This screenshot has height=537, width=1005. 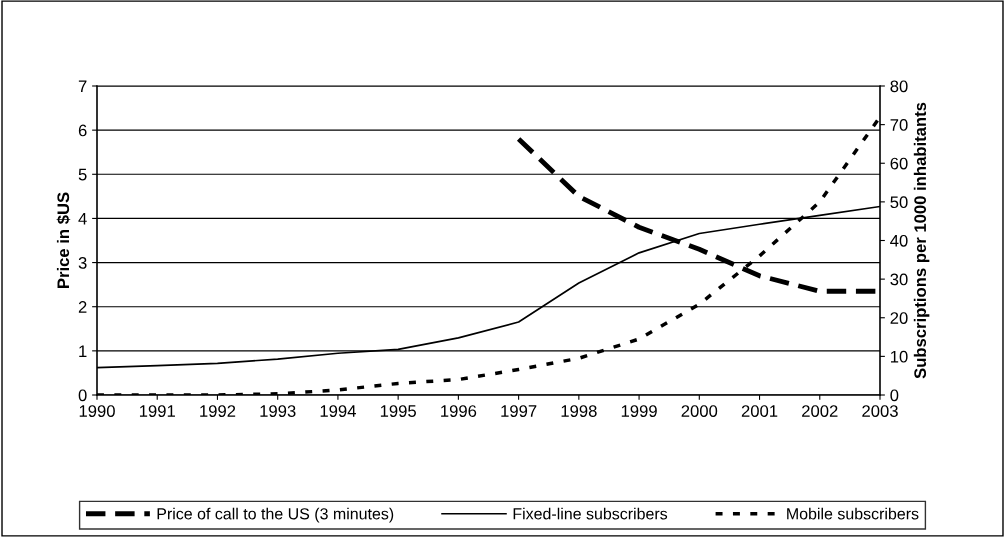 What do you see at coordinates (880, 411) in the screenshot?
I see `x-tick-label: 2003` at bounding box center [880, 411].